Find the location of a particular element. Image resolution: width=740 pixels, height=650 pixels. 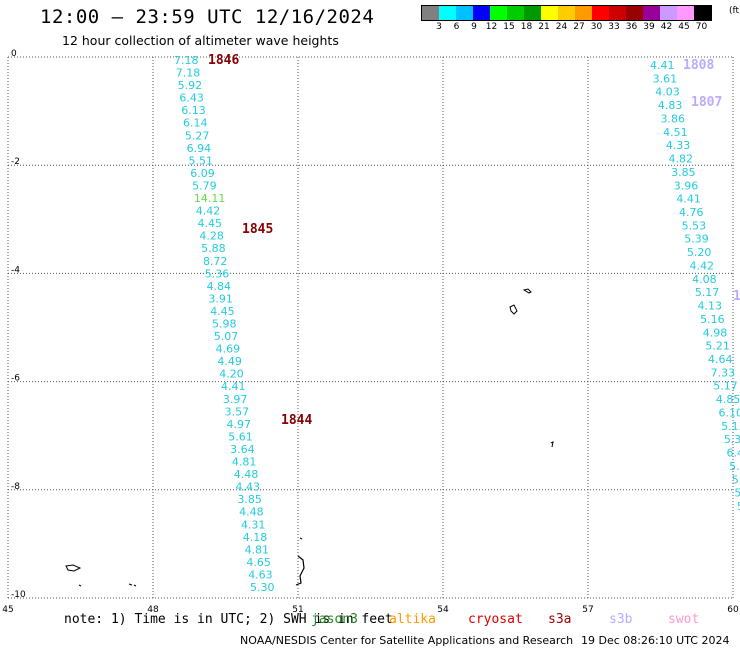

track-time-label: 17 is located at coordinates (736, 296).